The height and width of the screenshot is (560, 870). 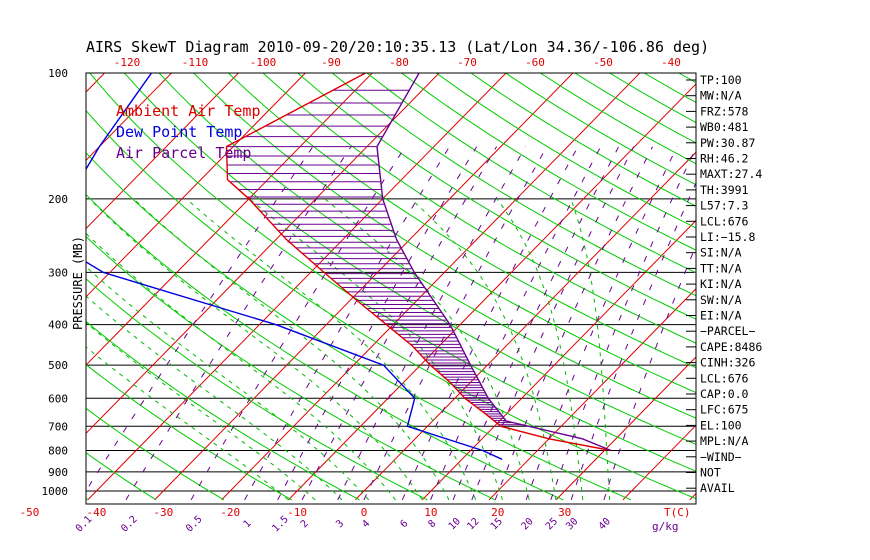 I want to click on pressure-tick-label: 500, so click(x=58, y=365).